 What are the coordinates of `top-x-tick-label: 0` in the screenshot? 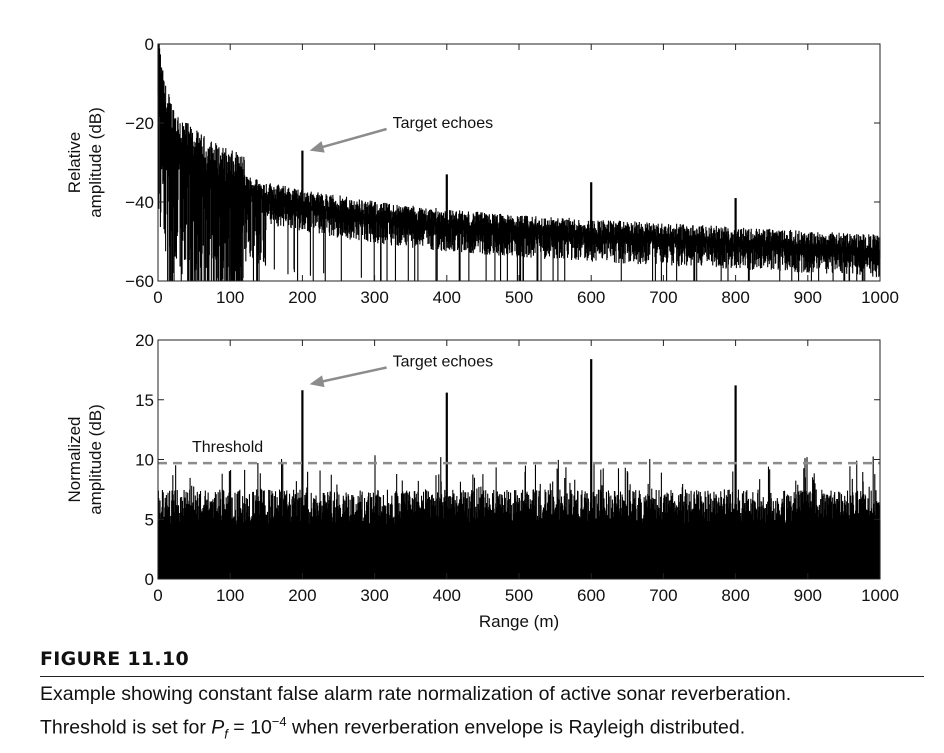 It's located at (157, 297).